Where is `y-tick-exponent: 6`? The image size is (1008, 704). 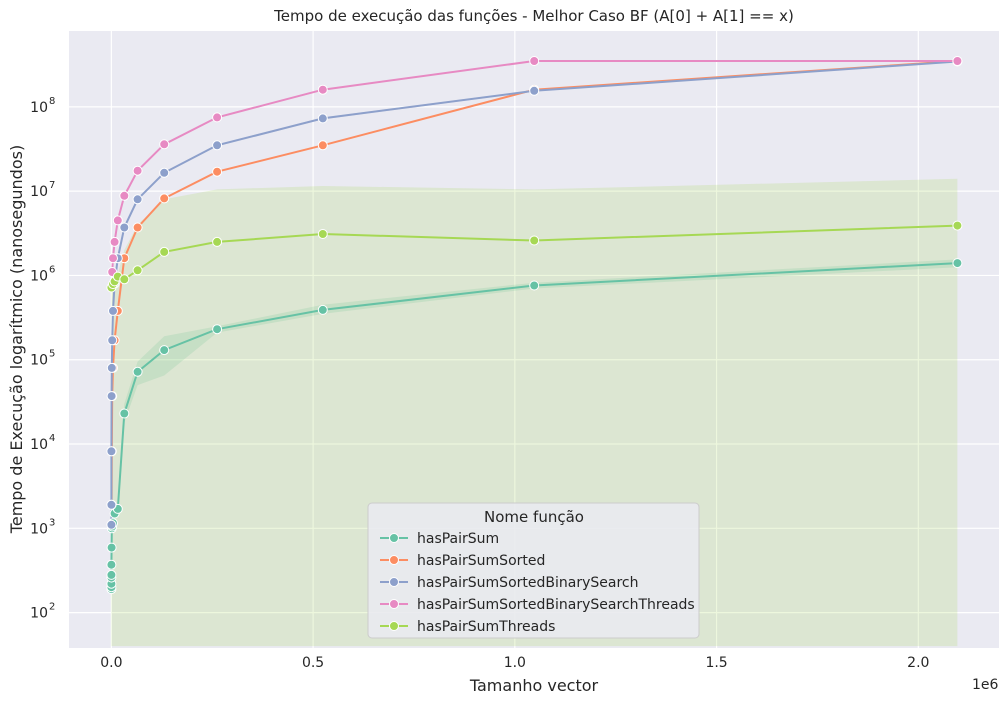
y-tick-exponent: 6 is located at coordinates (52, 269).